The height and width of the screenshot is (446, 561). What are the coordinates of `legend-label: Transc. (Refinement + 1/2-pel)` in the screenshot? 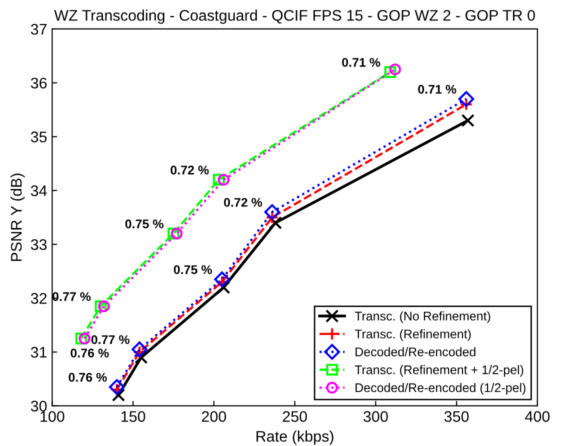 It's located at (439, 371).